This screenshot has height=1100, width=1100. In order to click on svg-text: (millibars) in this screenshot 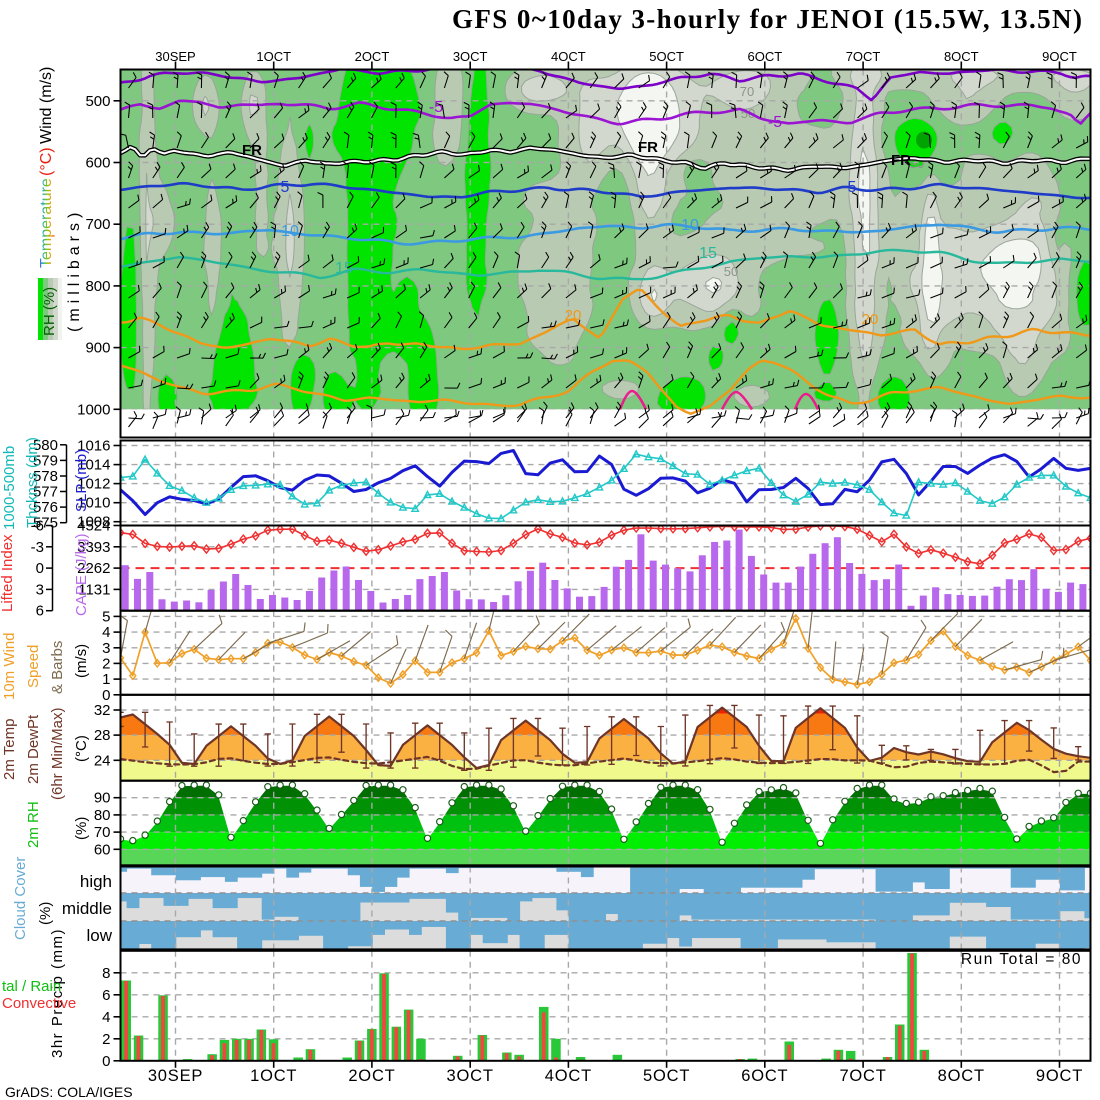, I will do `click(74, 270)`.